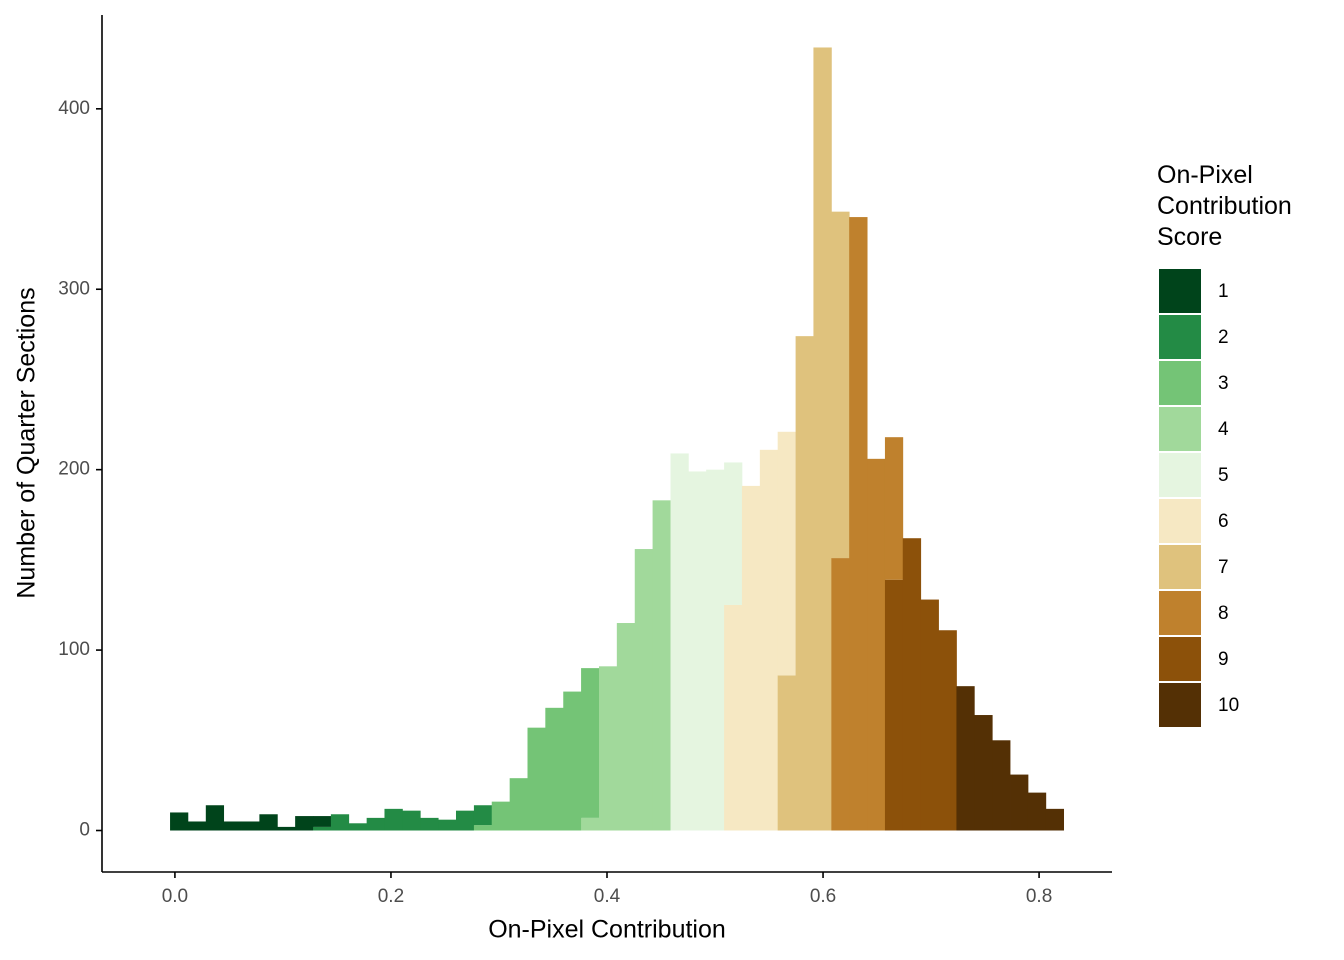  What do you see at coordinates (74, 649) in the screenshot?
I see `y-tick-label: 100` at bounding box center [74, 649].